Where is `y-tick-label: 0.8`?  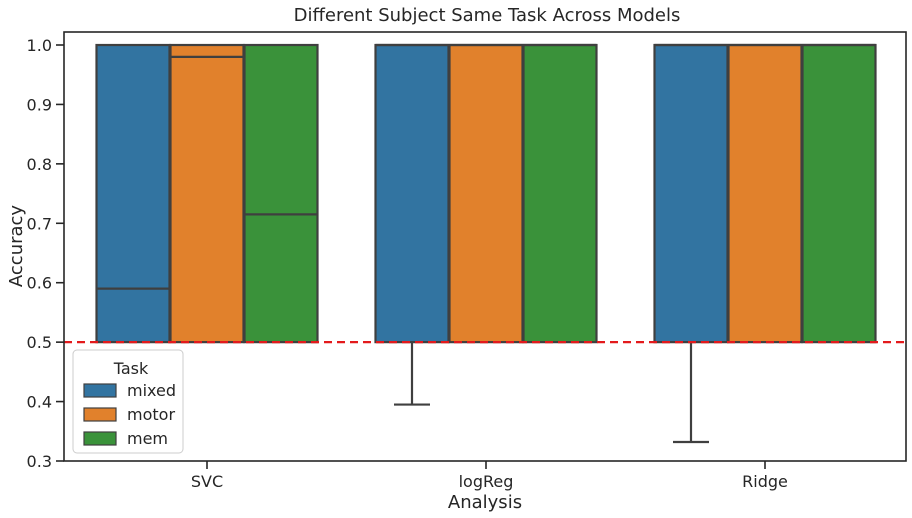
y-tick-label: 0.8 is located at coordinates (39, 164).